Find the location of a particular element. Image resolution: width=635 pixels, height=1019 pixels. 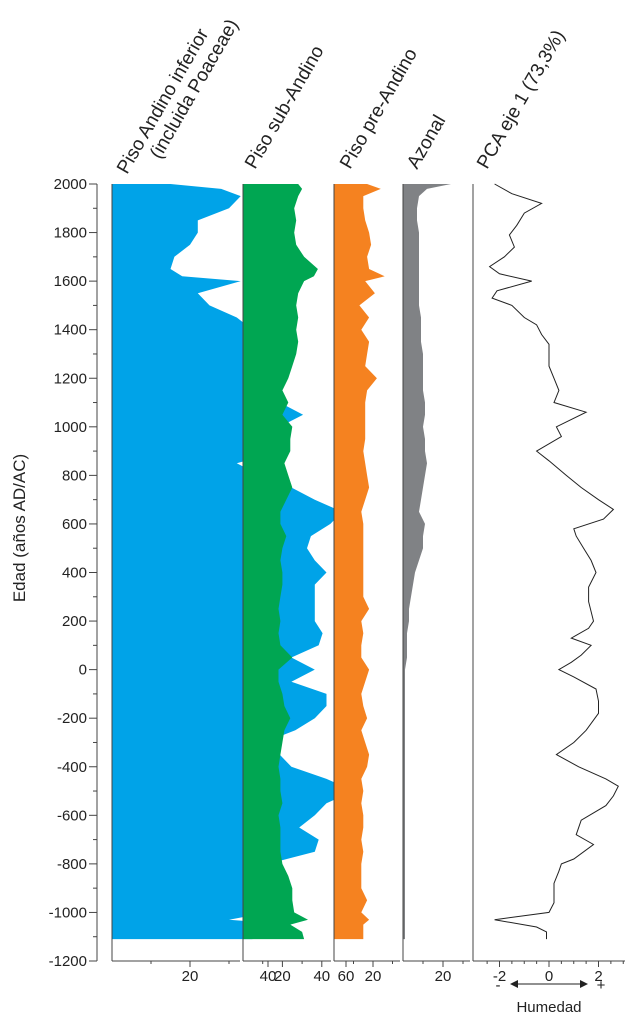

y-tick-label: 600 is located at coordinates (74, 524).